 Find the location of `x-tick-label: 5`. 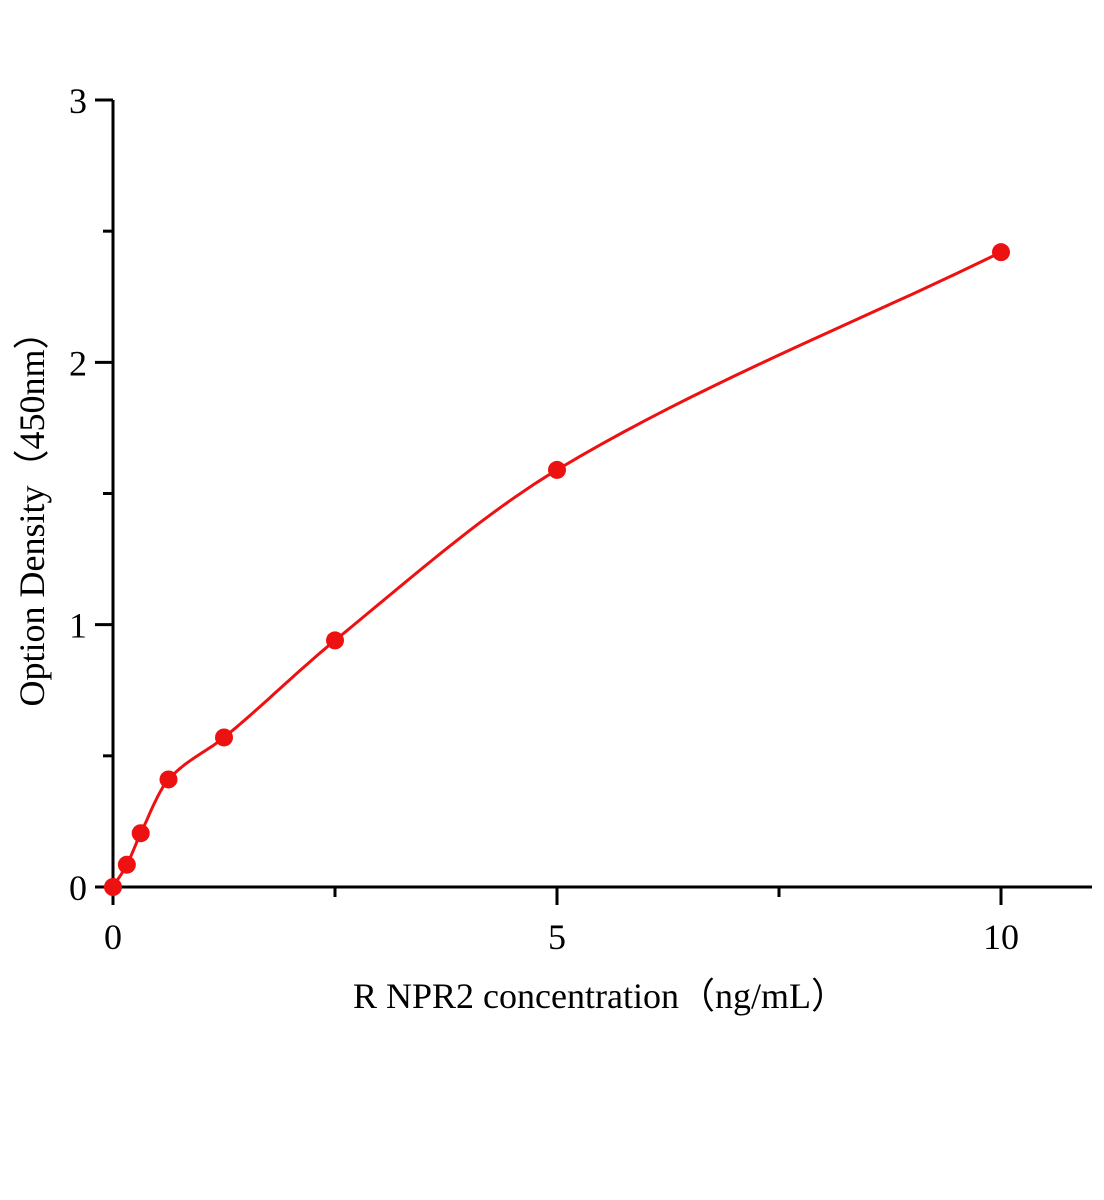

x-tick-label: 5 is located at coordinates (557, 937).